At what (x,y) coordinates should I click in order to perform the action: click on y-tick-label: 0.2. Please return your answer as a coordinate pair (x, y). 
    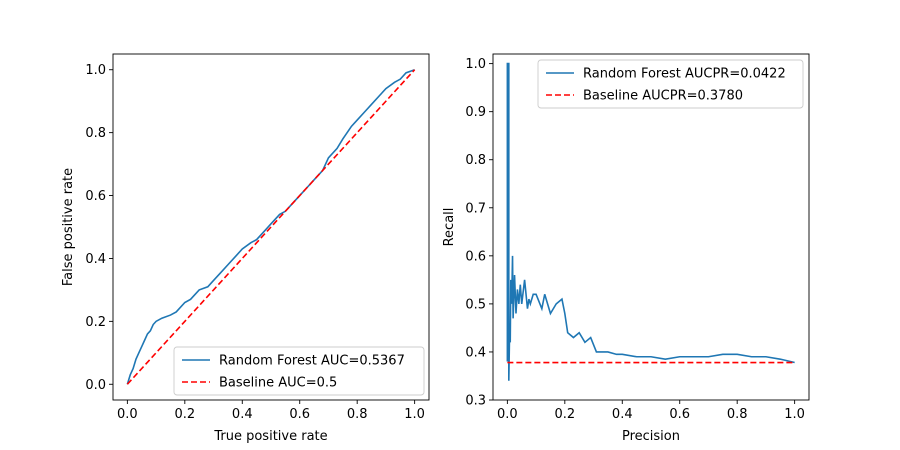
    Looking at the image, I should click on (95, 322).